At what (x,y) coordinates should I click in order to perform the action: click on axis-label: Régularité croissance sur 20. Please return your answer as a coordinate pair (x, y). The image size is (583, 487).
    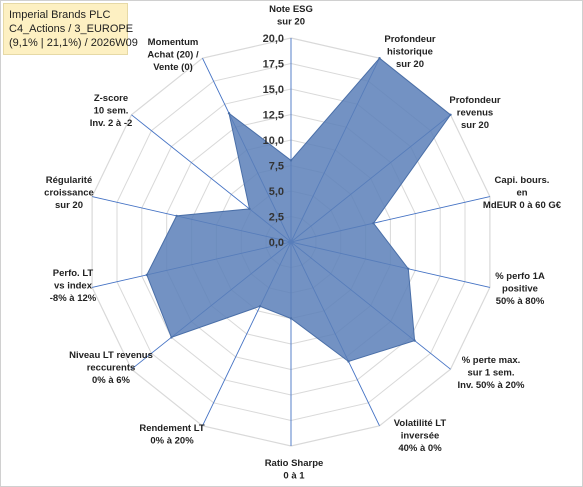
    Looking at the image, I should click on (69, 193).